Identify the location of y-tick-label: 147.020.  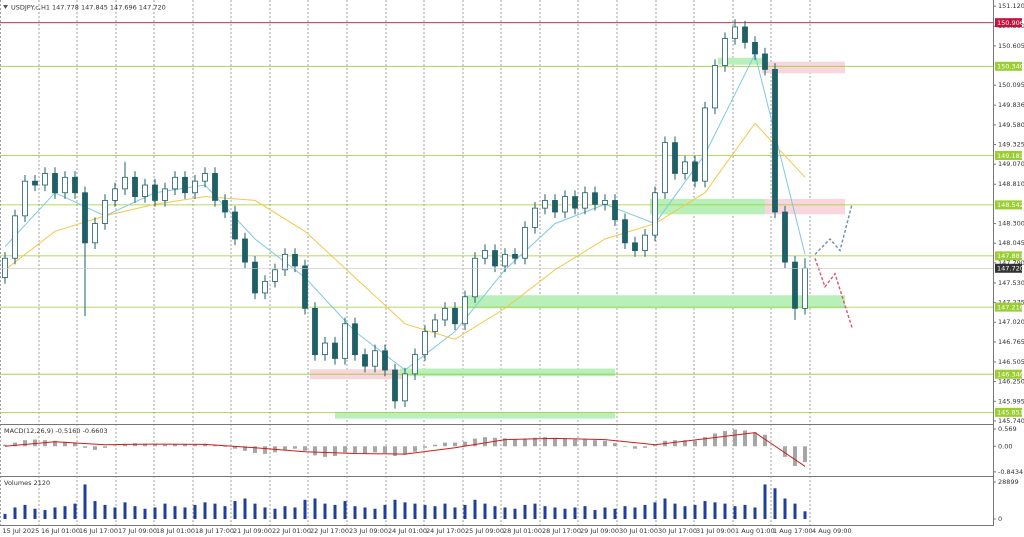
(1011, 322).